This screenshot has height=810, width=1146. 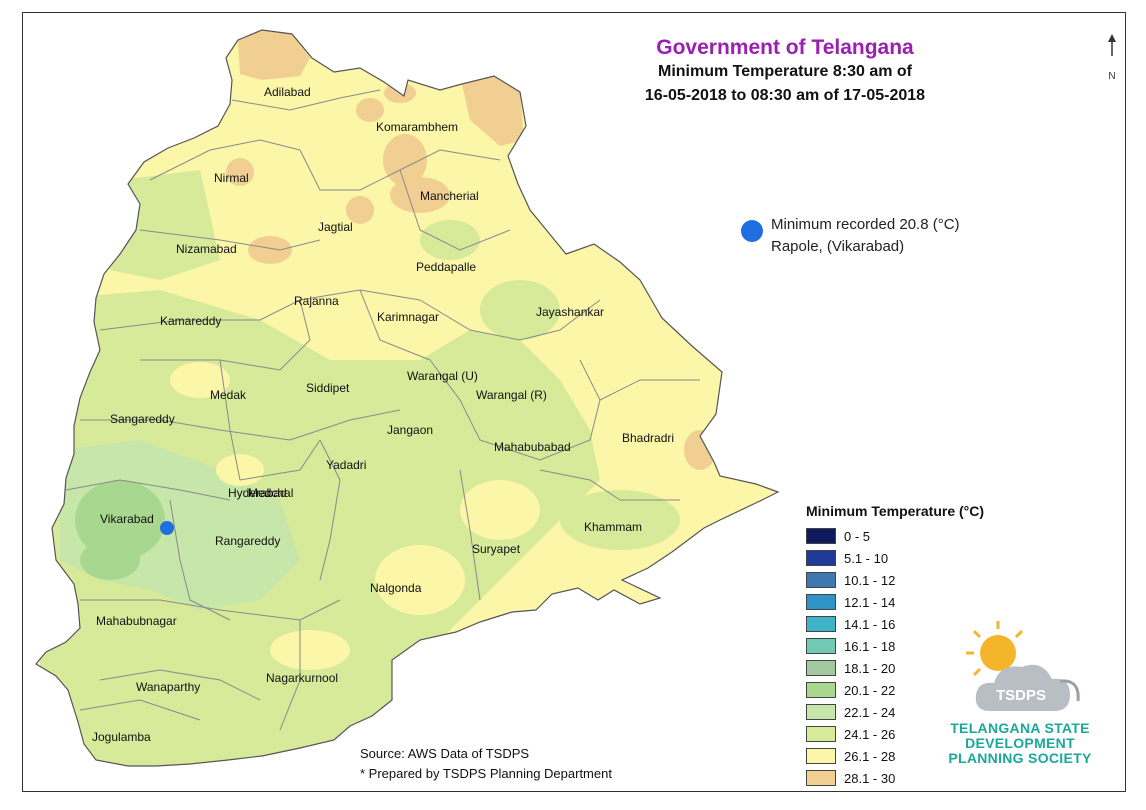 I want to click on legend-item: 22.1 - 24, so click(x=895, y=712).